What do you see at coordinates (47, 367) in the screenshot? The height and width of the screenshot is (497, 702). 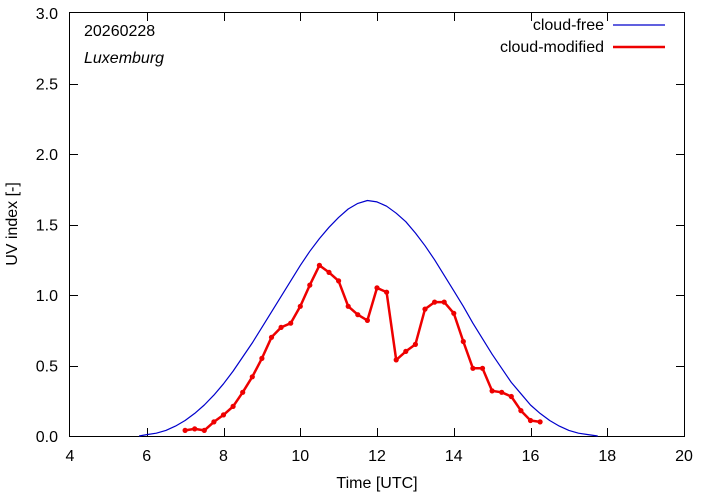 I see `y-tick-label: 0.5` at bounding box center [47, 367].